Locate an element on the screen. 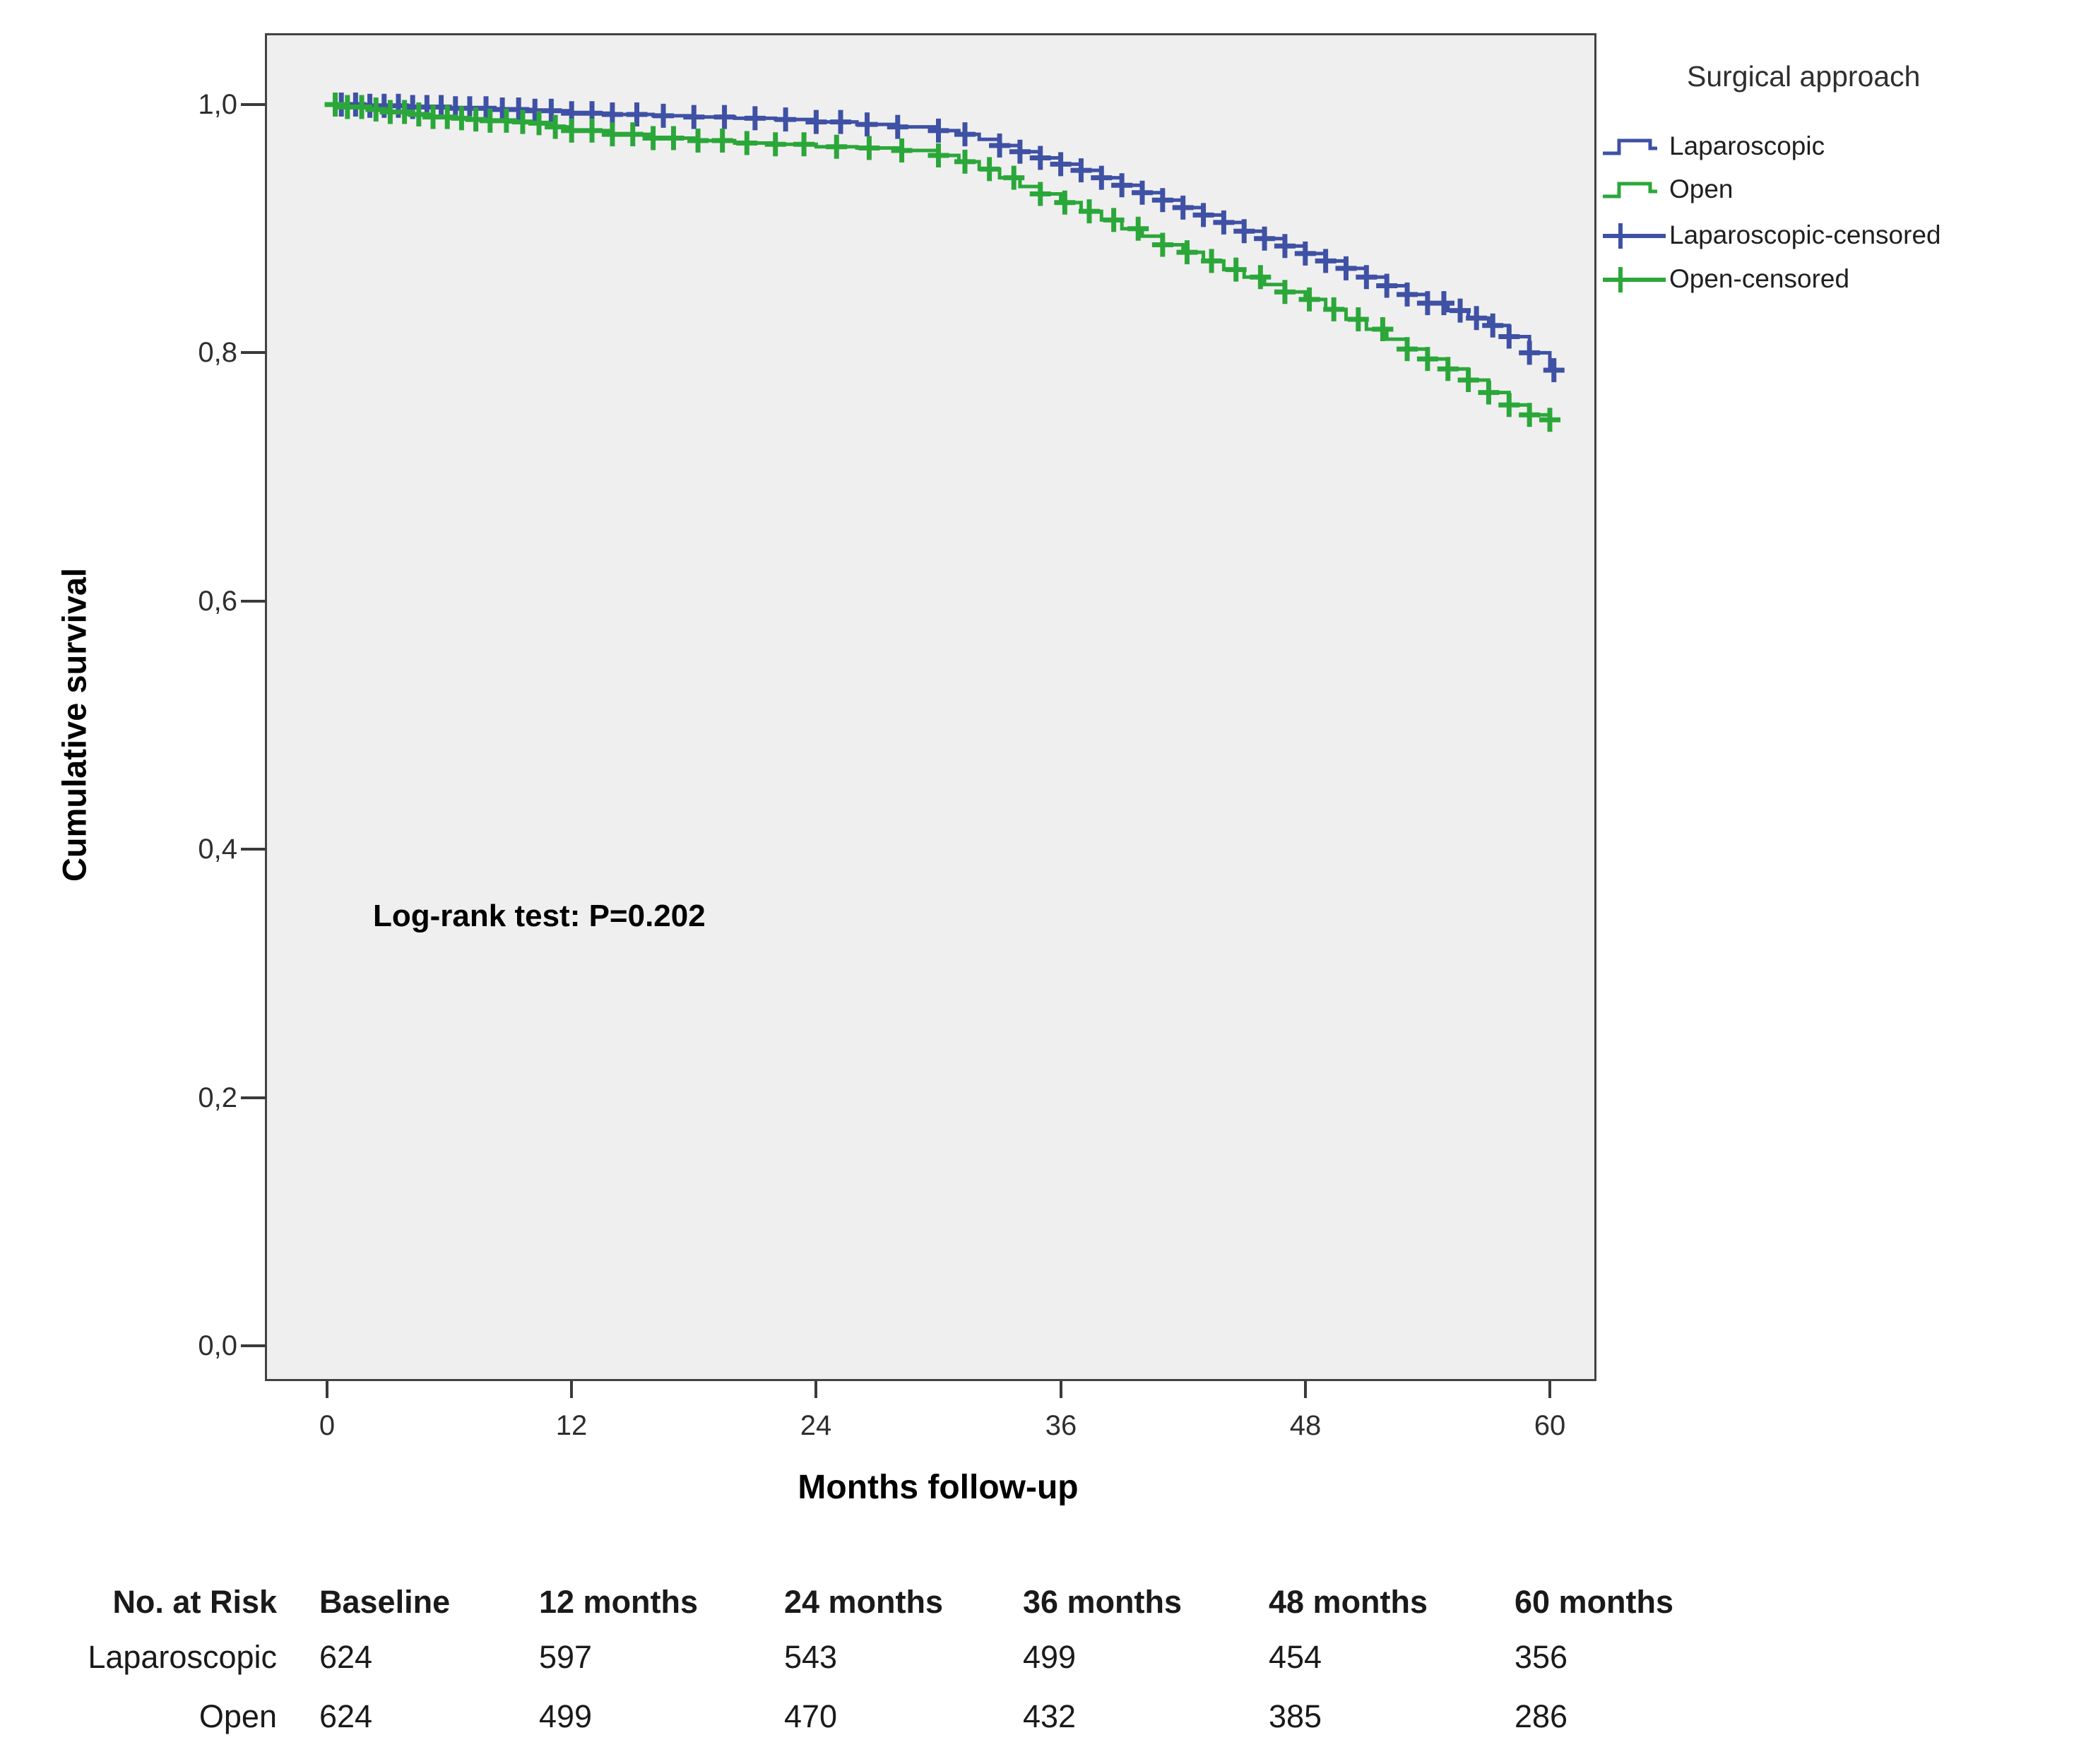  legend-label: Open-censored is located at coordinates (1759, 278).